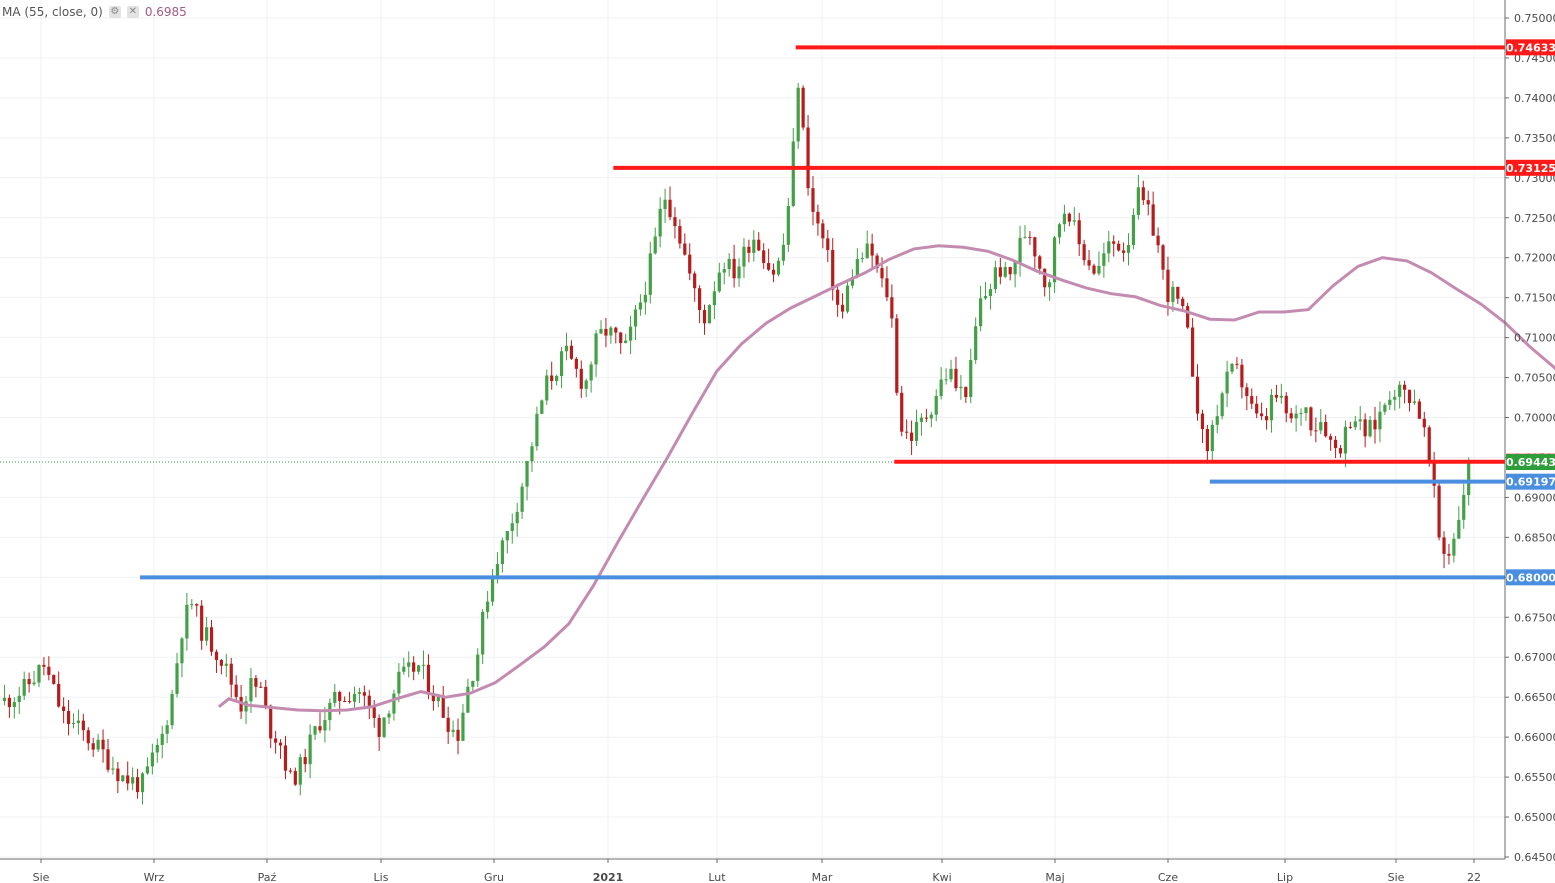 The image size is (1555, 883). I want to click on indicator-legend: MA (55, close, 0) ⚙ ✕ 0.6985, so click(94, 12).